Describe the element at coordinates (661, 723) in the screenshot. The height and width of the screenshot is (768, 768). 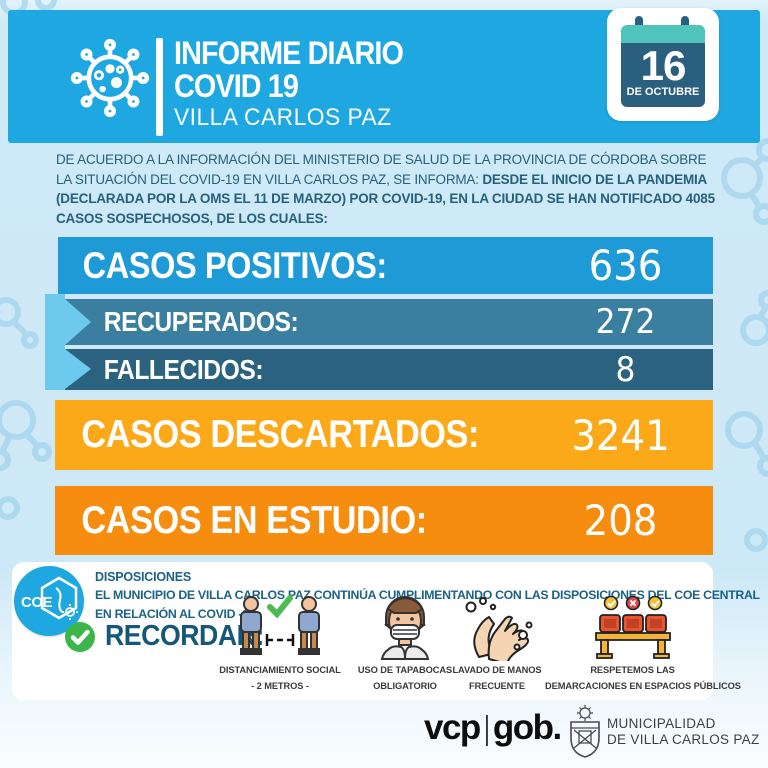
I see `org-line-1: MUNICIPALIDAD` at that location.